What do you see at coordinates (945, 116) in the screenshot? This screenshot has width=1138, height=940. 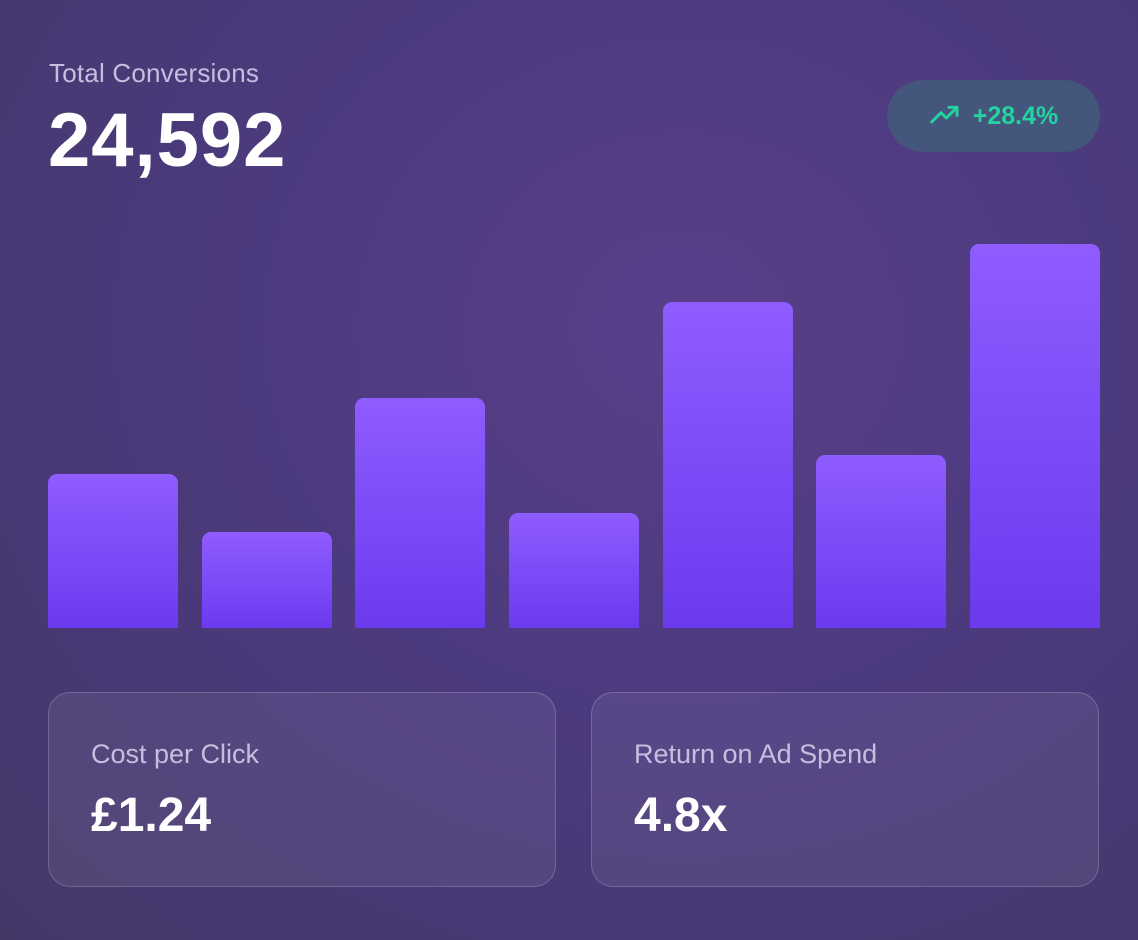 I see `trending-up-icon` at bounding box center [945, 116].